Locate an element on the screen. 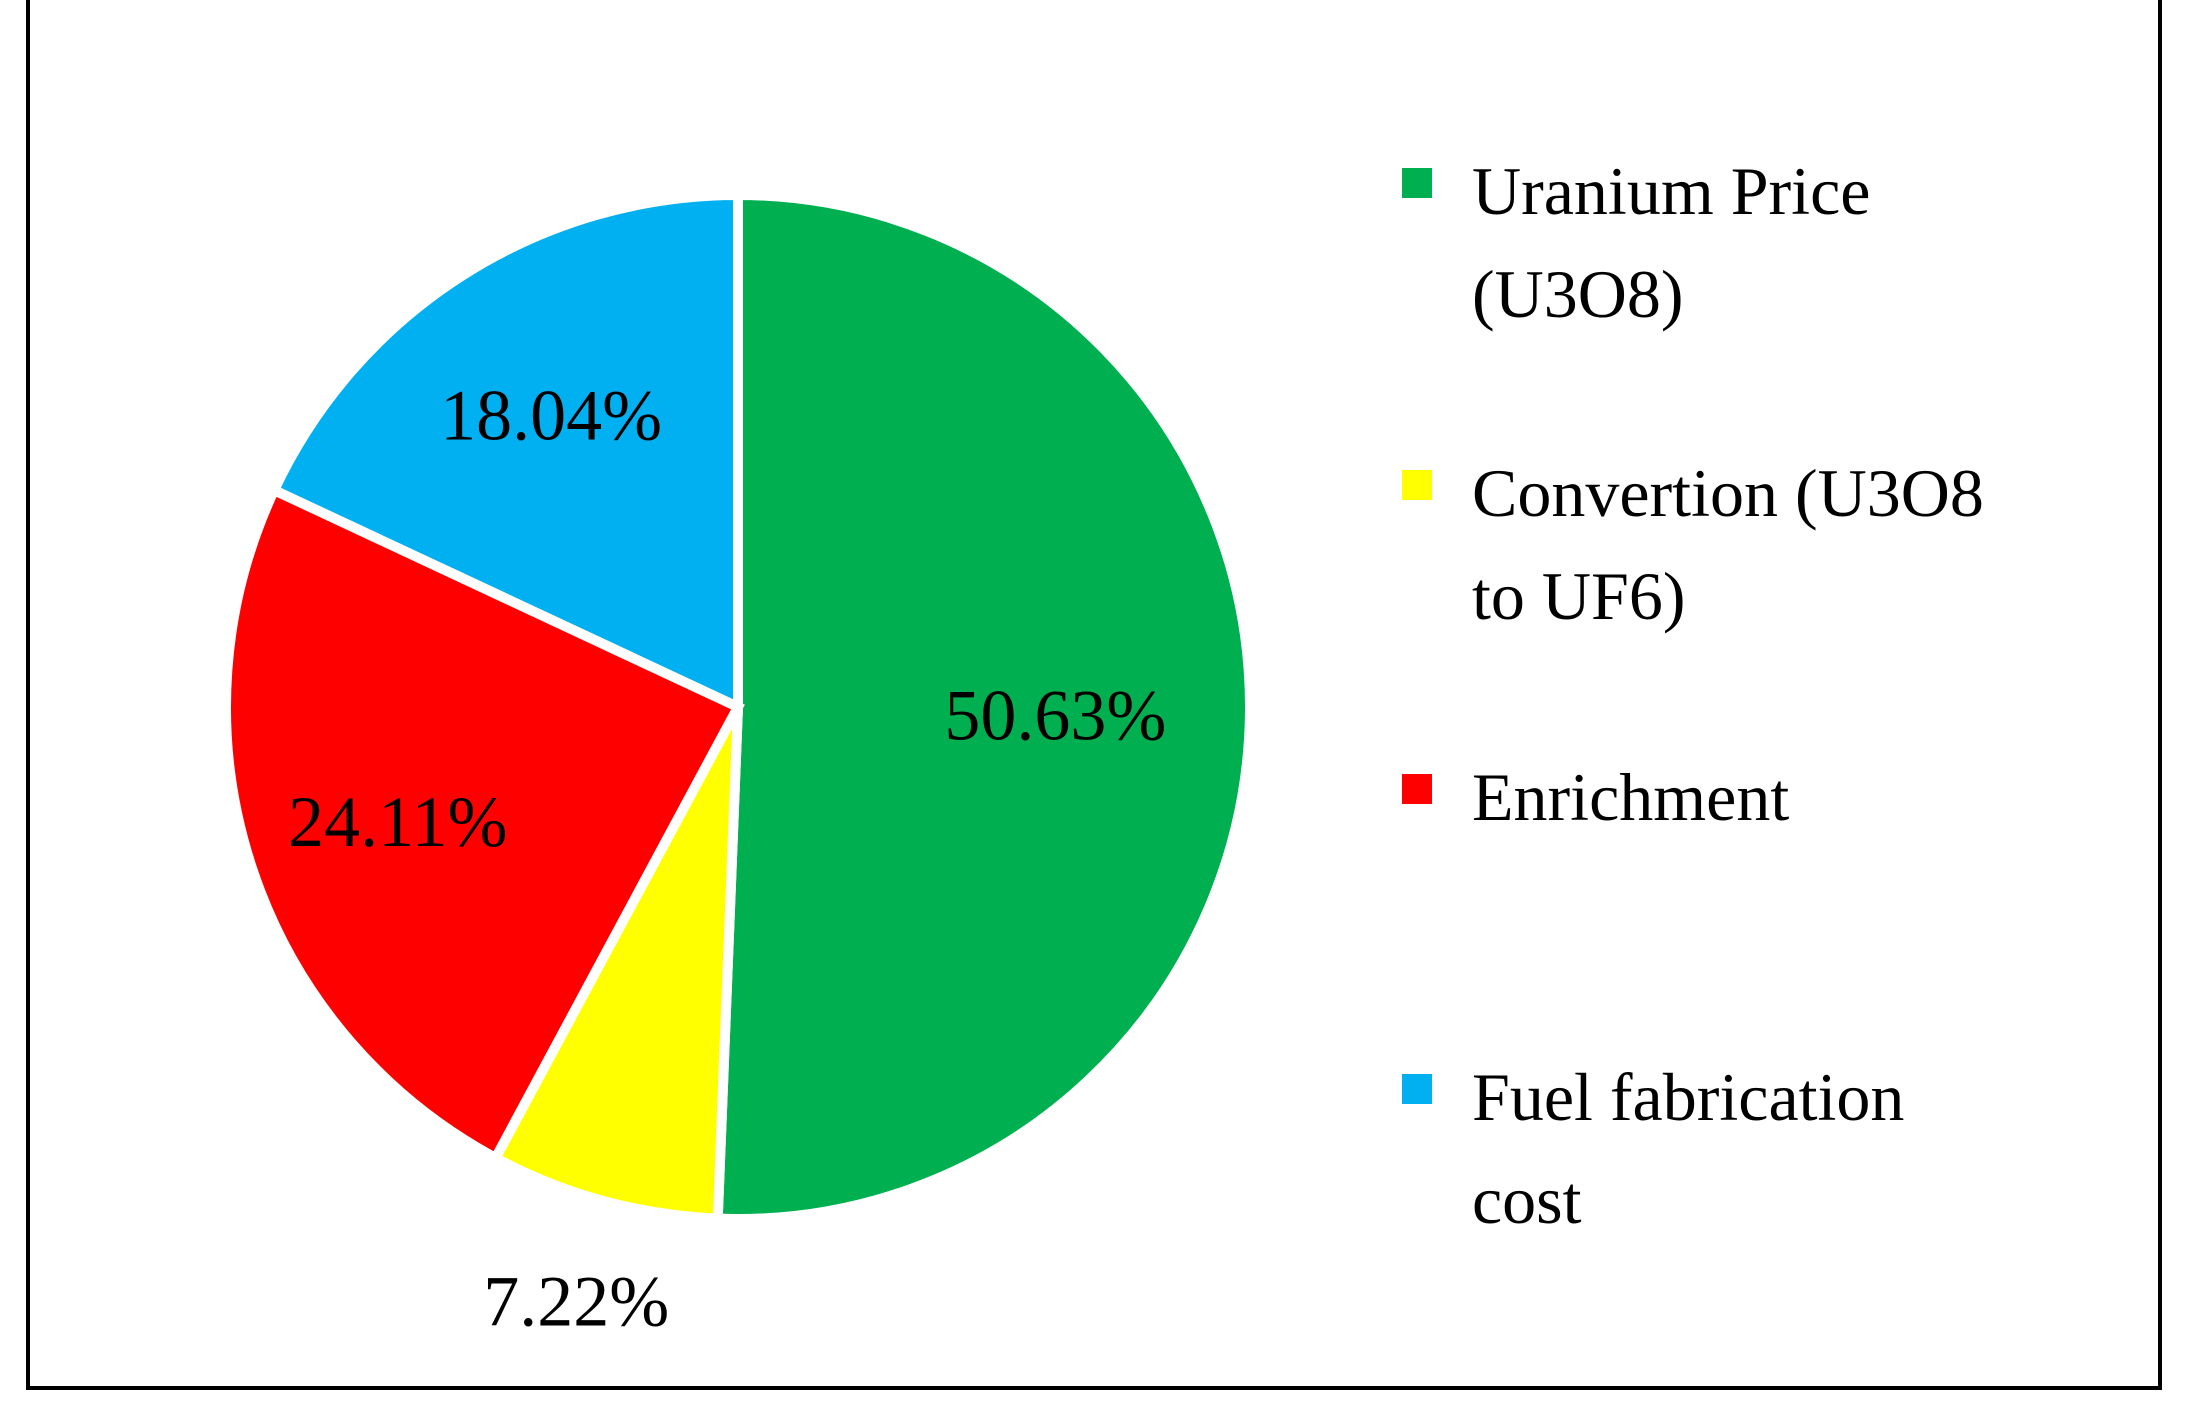 This screenshot has height=1408, width=2196. legend-swatch-uranium-price is located at coordinates (1417, 183).